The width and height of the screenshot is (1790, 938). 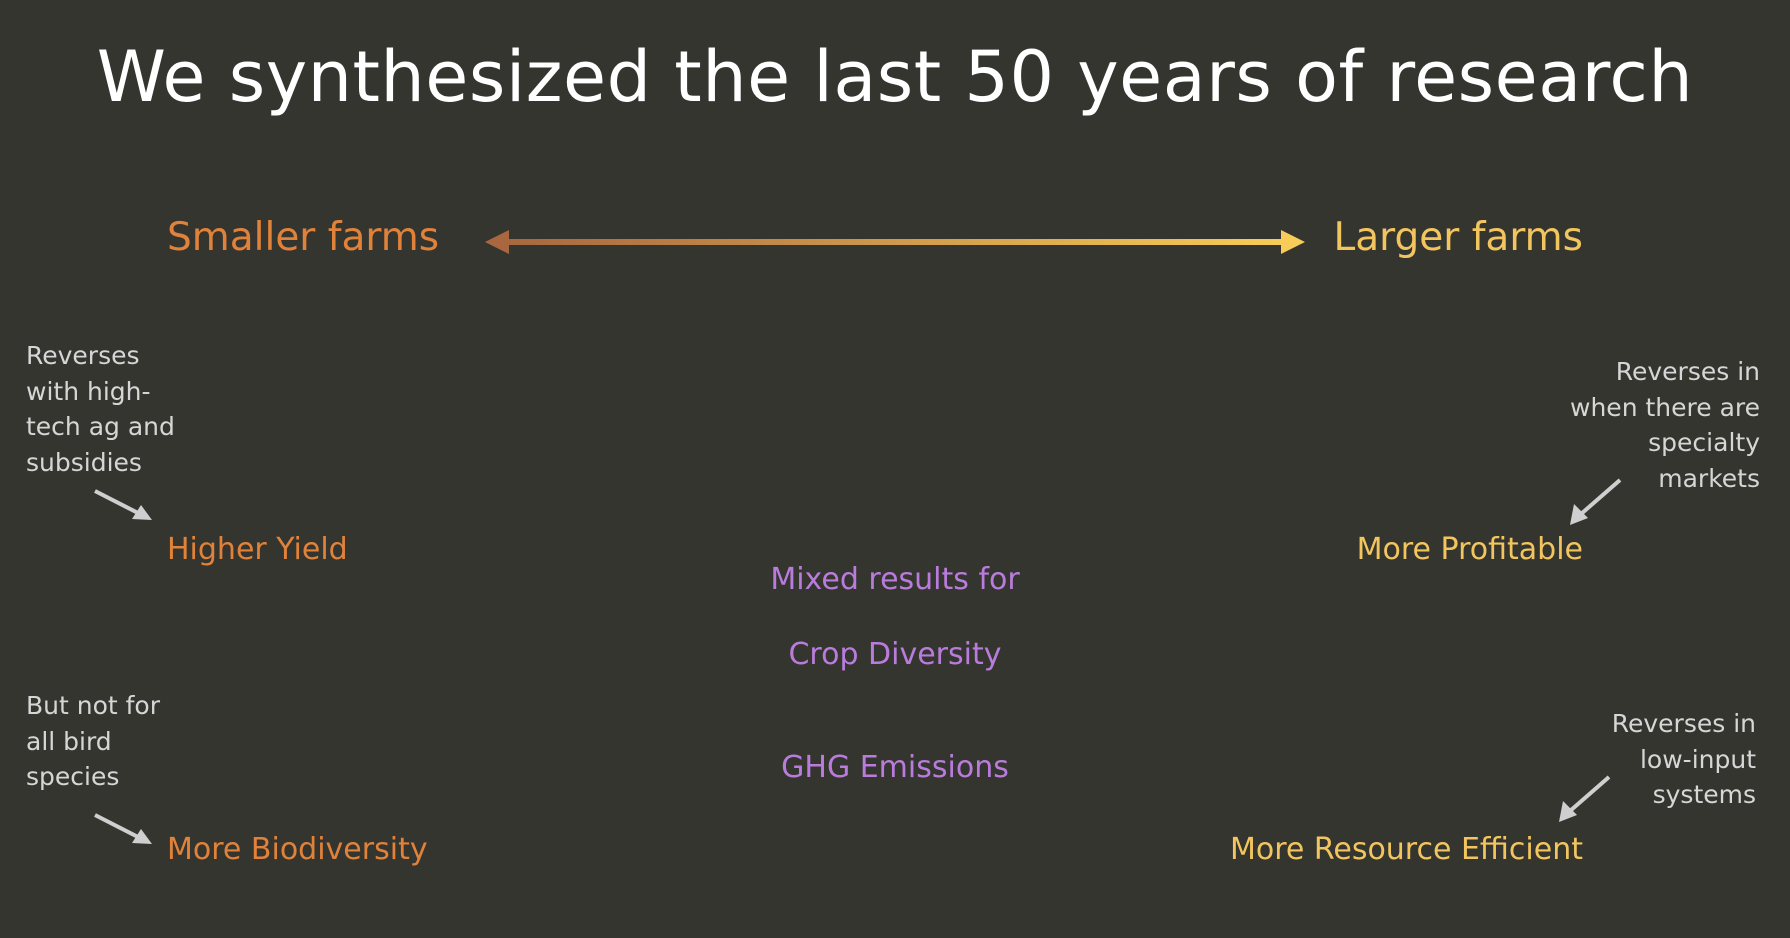 I want to click on yield-note-arrow-icon, so click(x=123, y=504).